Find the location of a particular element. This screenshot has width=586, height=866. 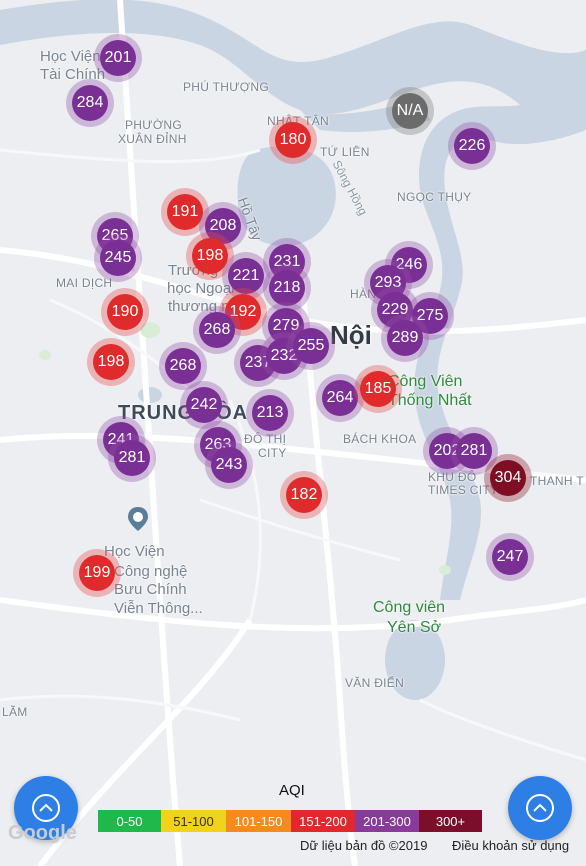

place-label: BÁCH KHOA is located at coordinates (380, 439).